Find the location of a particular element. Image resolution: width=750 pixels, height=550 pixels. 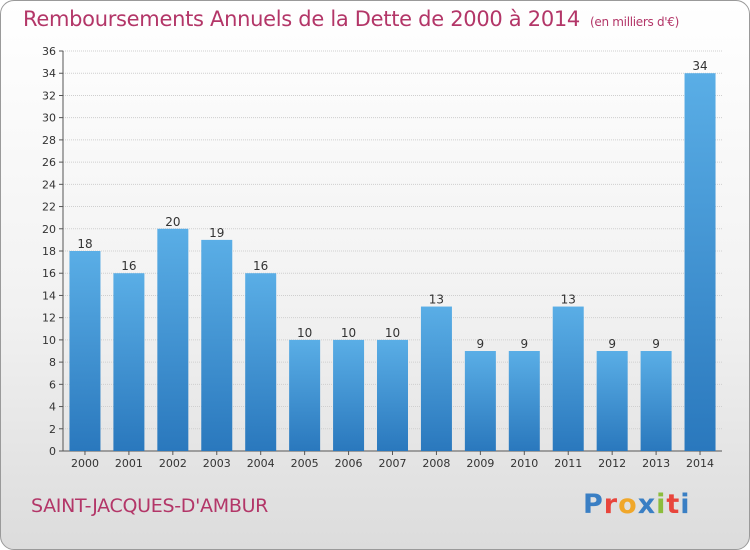

x-tick-label: 2012 is located at coordinates (612, 463).